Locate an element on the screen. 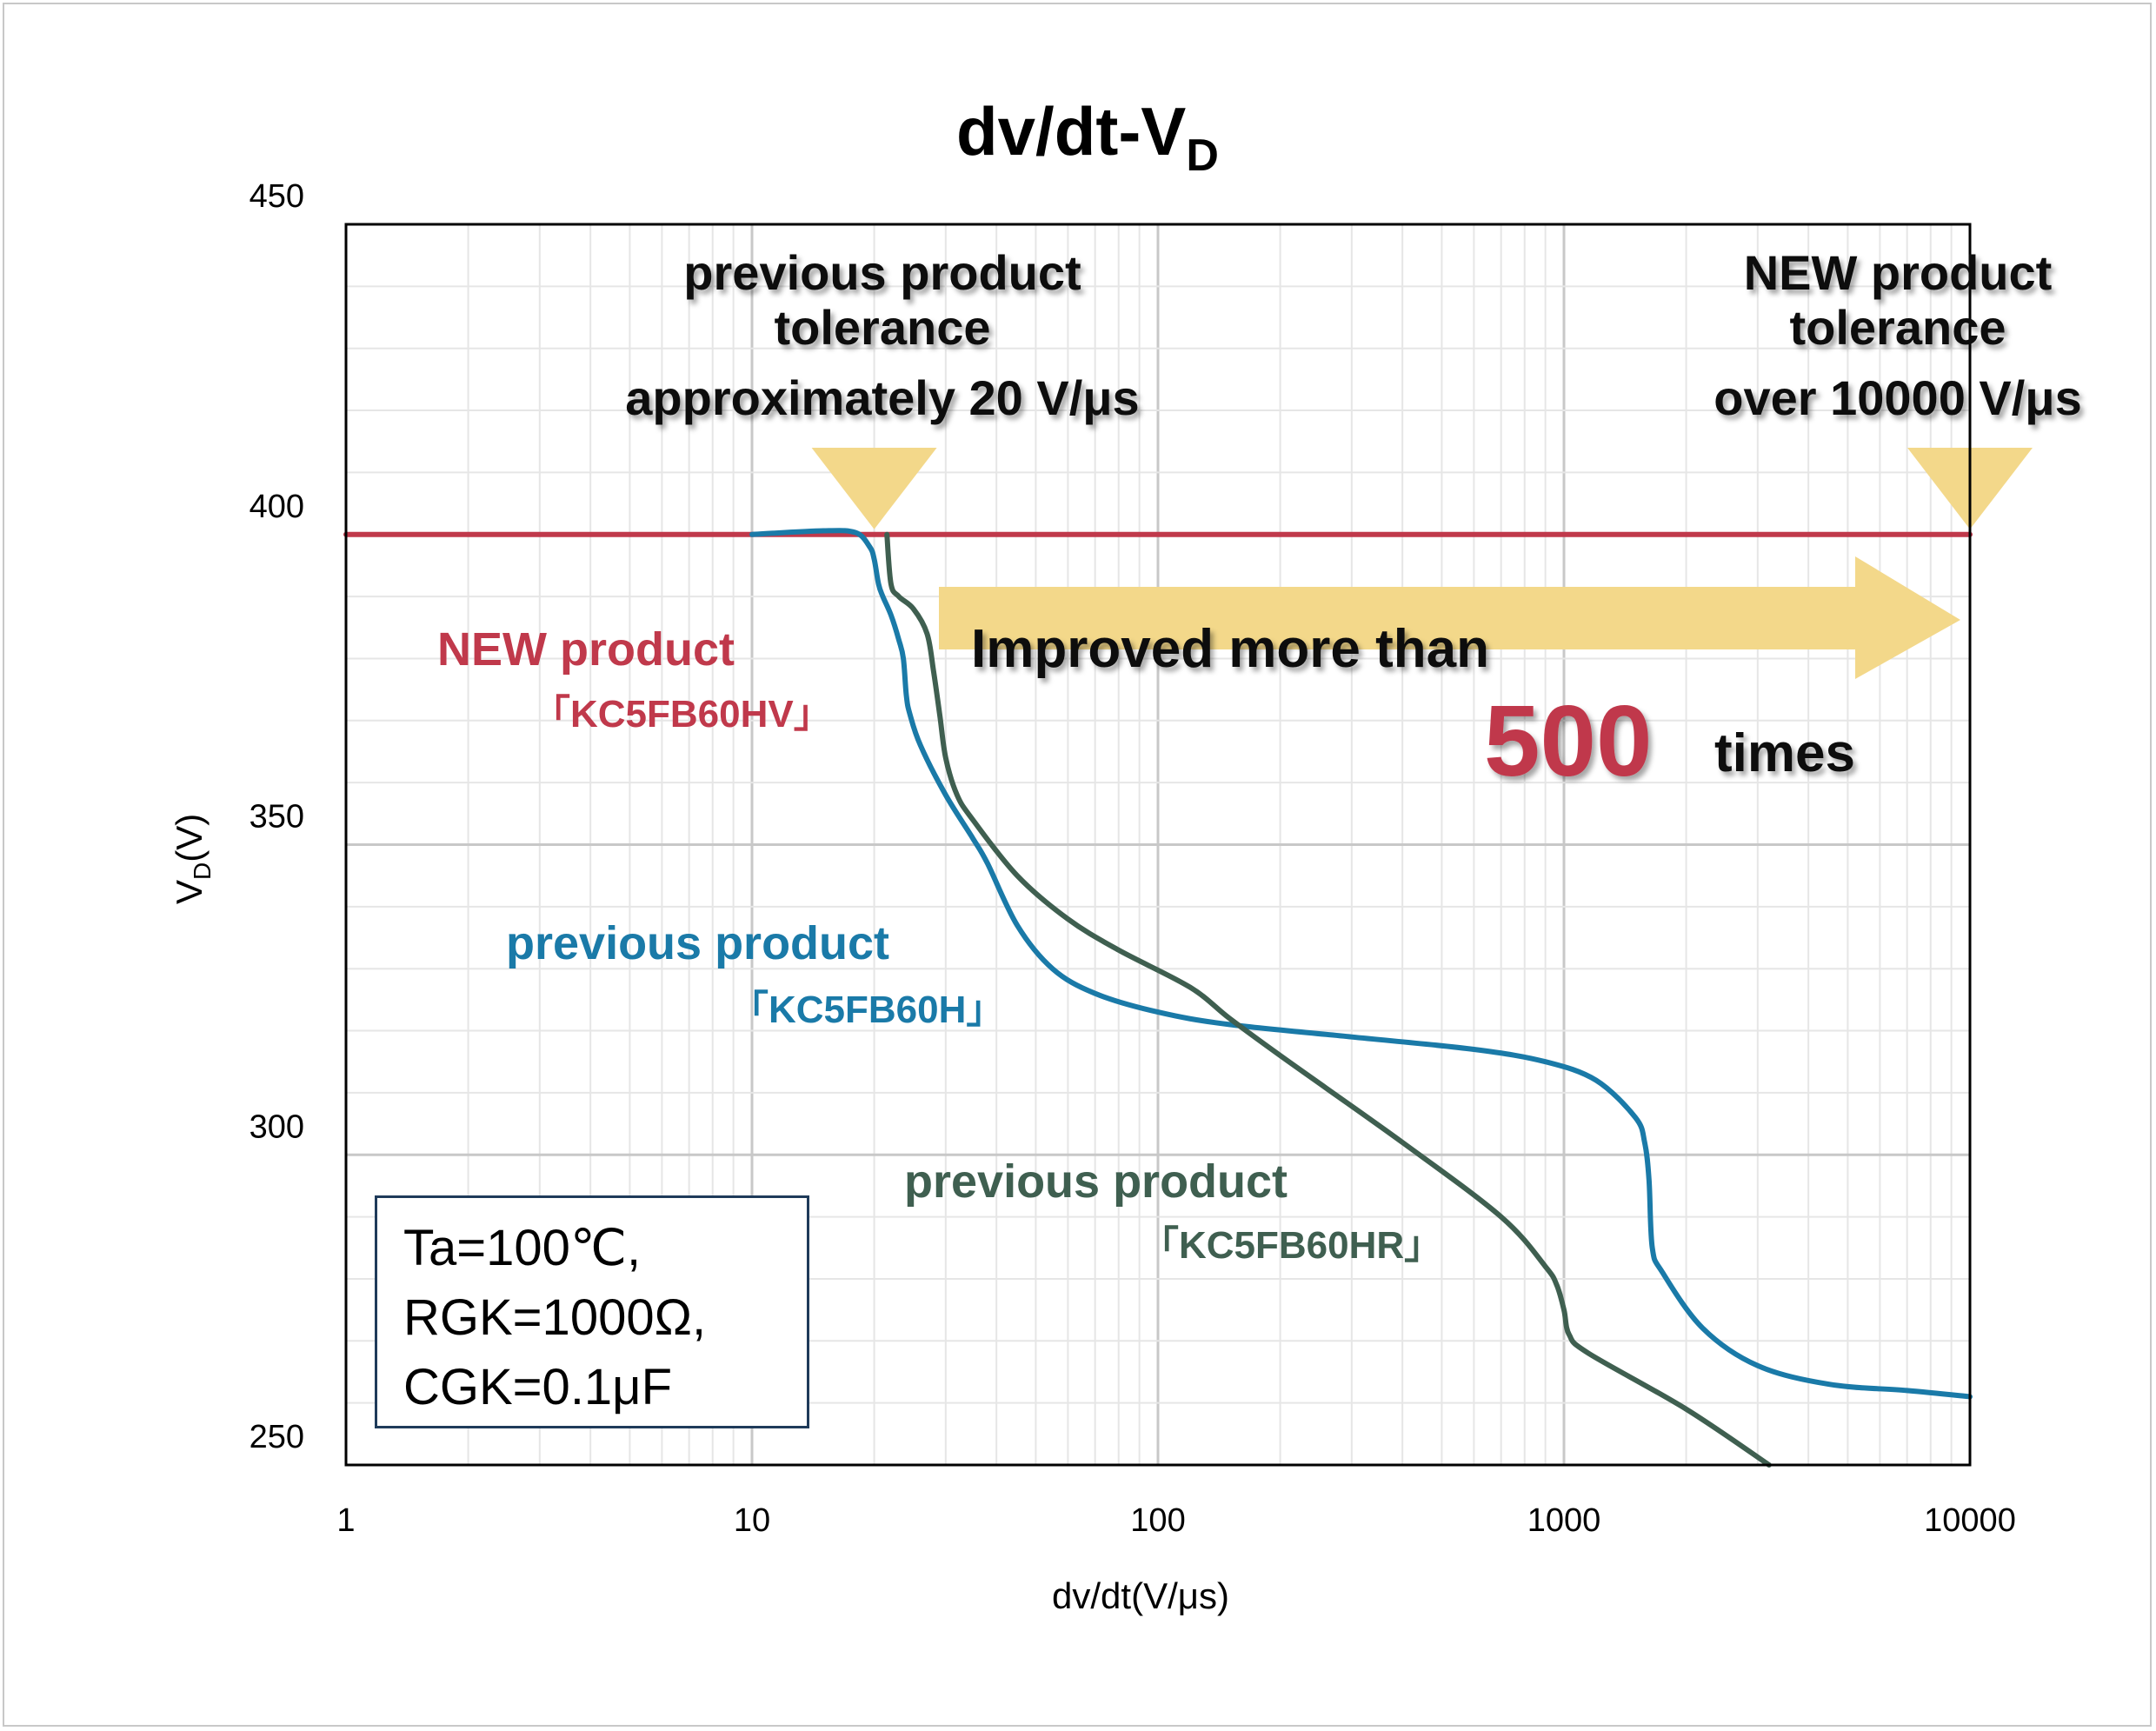 Image resolution: width=2156 pixels, height=1731 pixels. new-tolerance-line2: tolerance is located at coordinates (1898, 327).